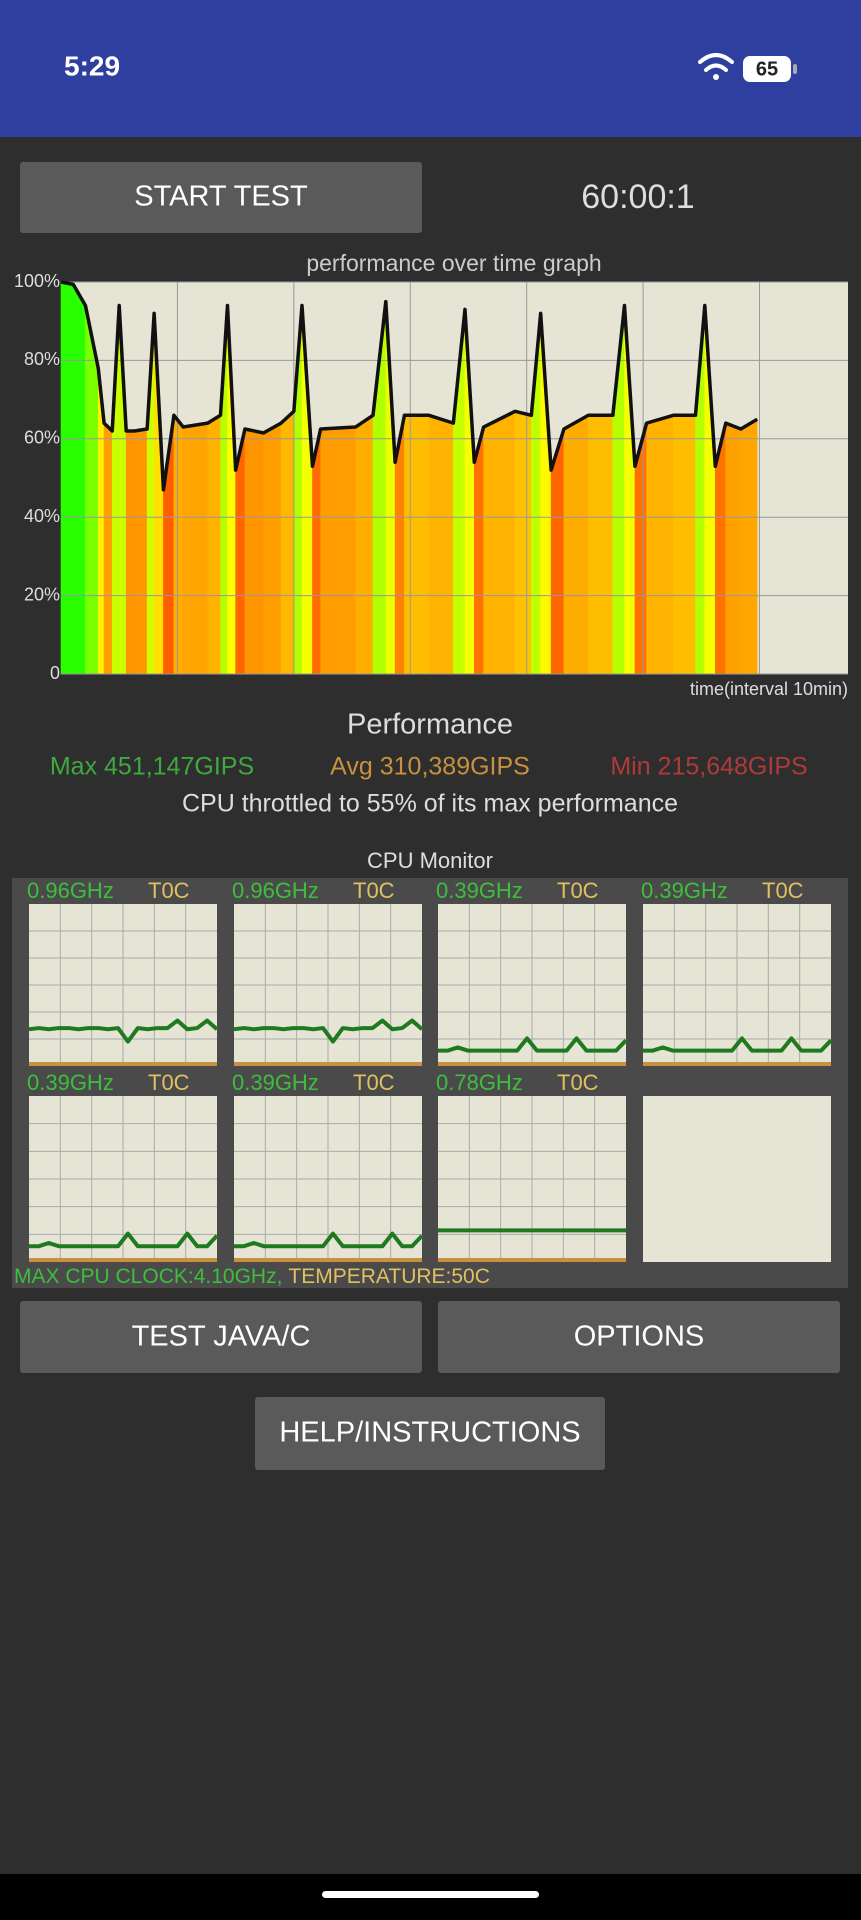  I want to click on help-button, so click(430, 1433).